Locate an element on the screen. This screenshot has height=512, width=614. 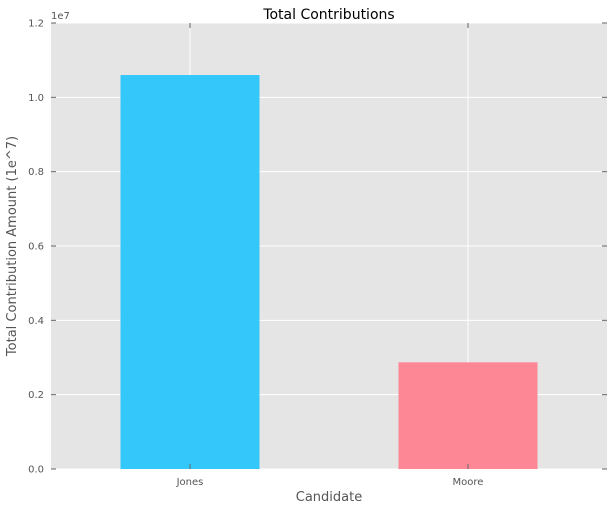
y-tick-labels: 0.0 0.2 0.4 0.6 0.8 1.0 1.2 is located at coordinates (36, 247).